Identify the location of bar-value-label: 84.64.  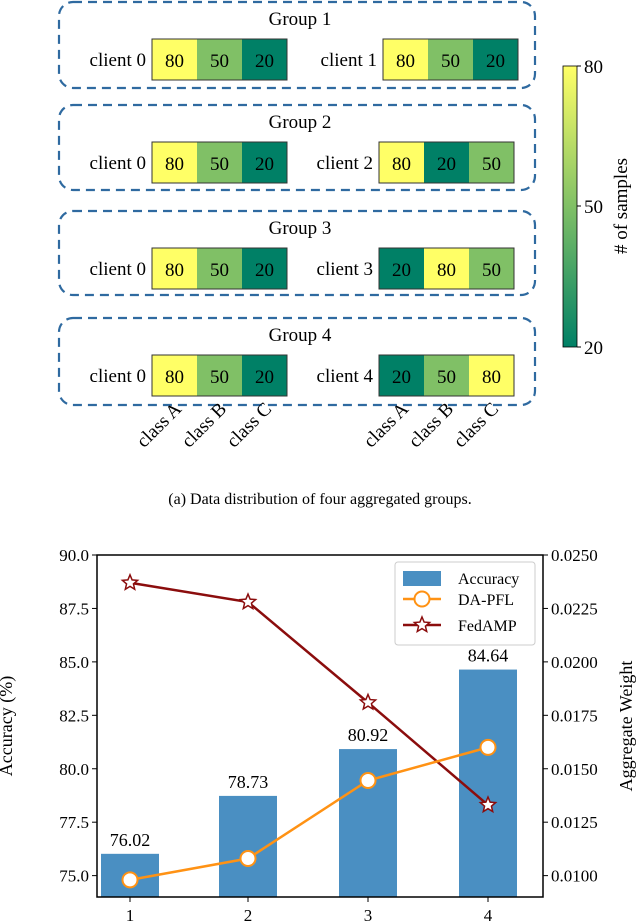
(488, 656).